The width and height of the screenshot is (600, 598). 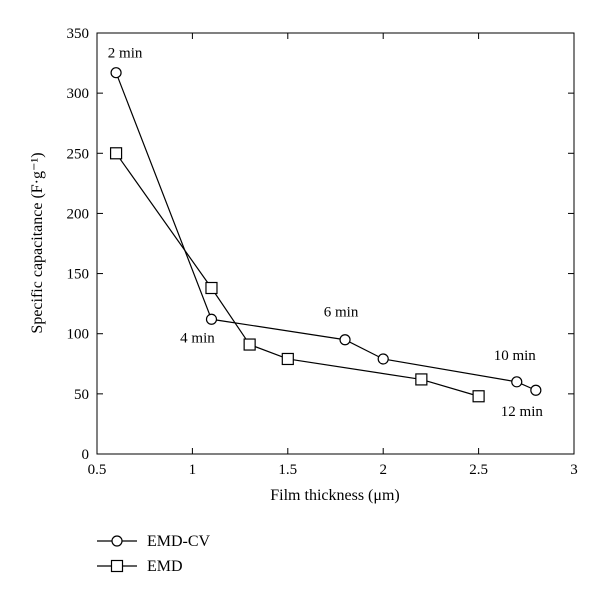 I want to click on annotation-label: 2 min, so click(x=125, y=54).